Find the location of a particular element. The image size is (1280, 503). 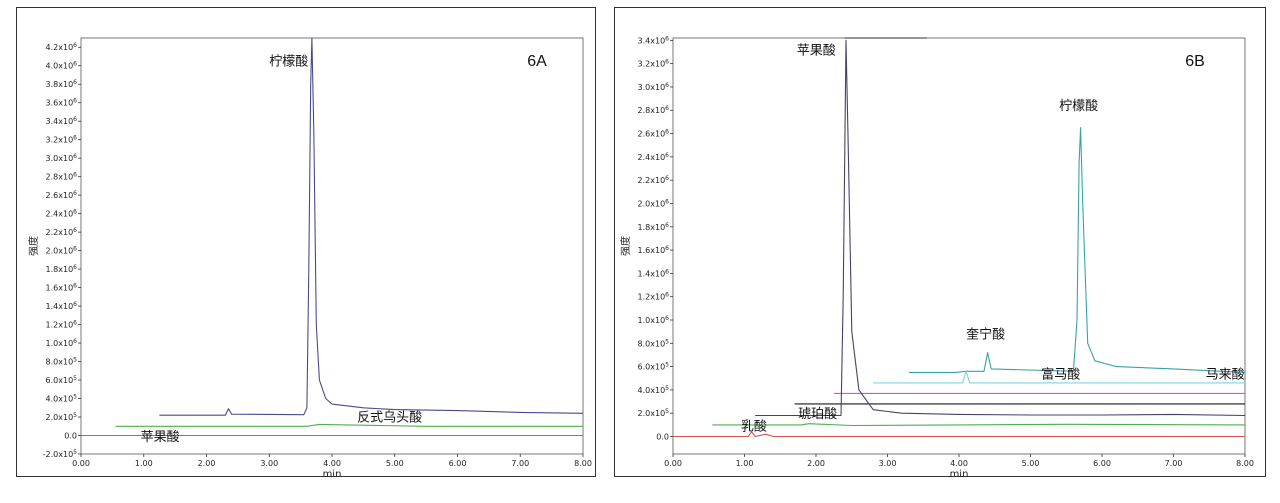

y-tick-label: 4.2x10⁶ is located at coordinates (62, 47).